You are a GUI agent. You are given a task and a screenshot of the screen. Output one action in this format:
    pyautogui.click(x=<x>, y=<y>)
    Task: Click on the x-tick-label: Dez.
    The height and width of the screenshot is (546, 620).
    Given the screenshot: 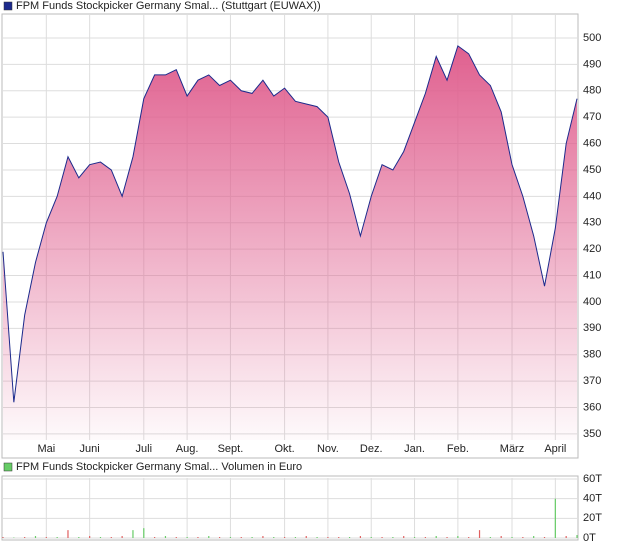 What is the action you would take?
    pyautogui.click(x=371, y=449)
    